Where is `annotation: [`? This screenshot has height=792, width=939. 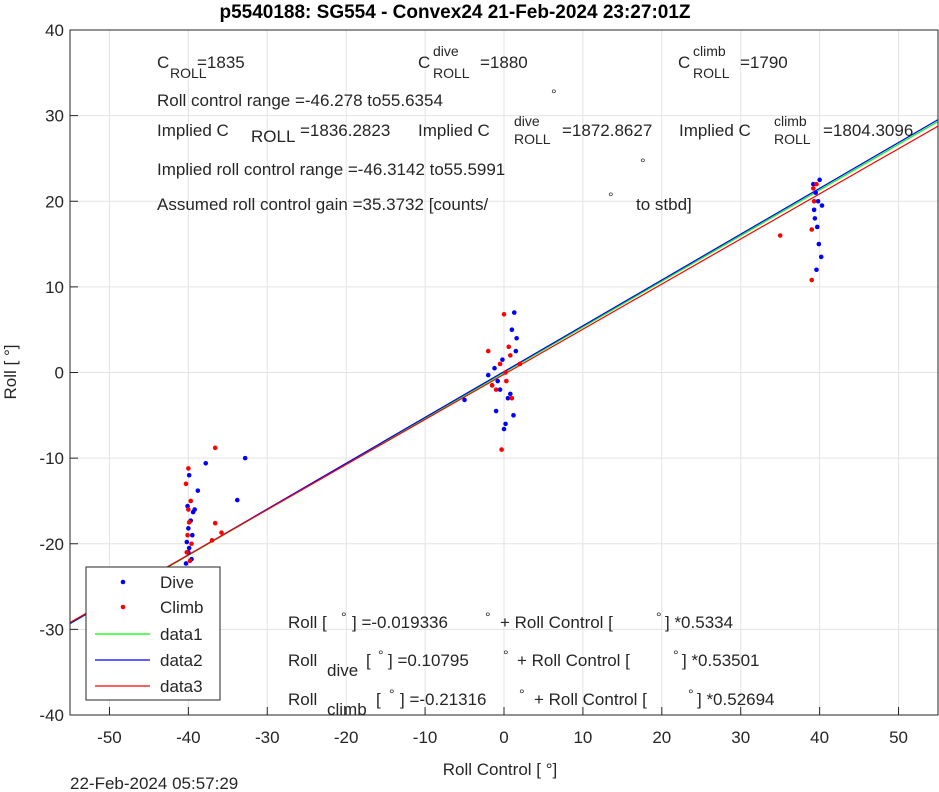 annotation: [ is located at coordinates (368, 660).